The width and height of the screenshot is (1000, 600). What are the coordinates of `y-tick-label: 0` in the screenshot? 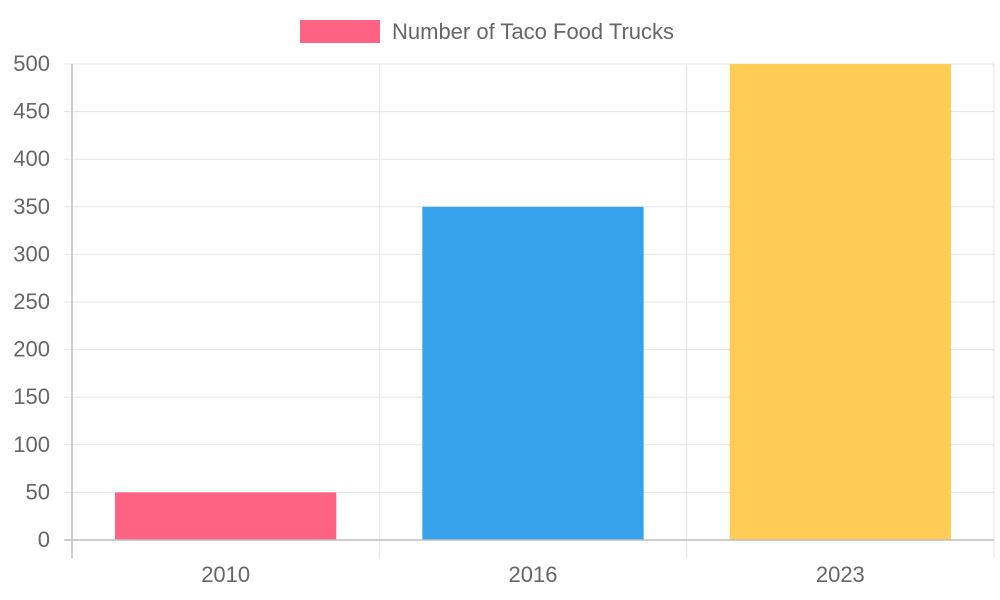 It's located at (44, 539).